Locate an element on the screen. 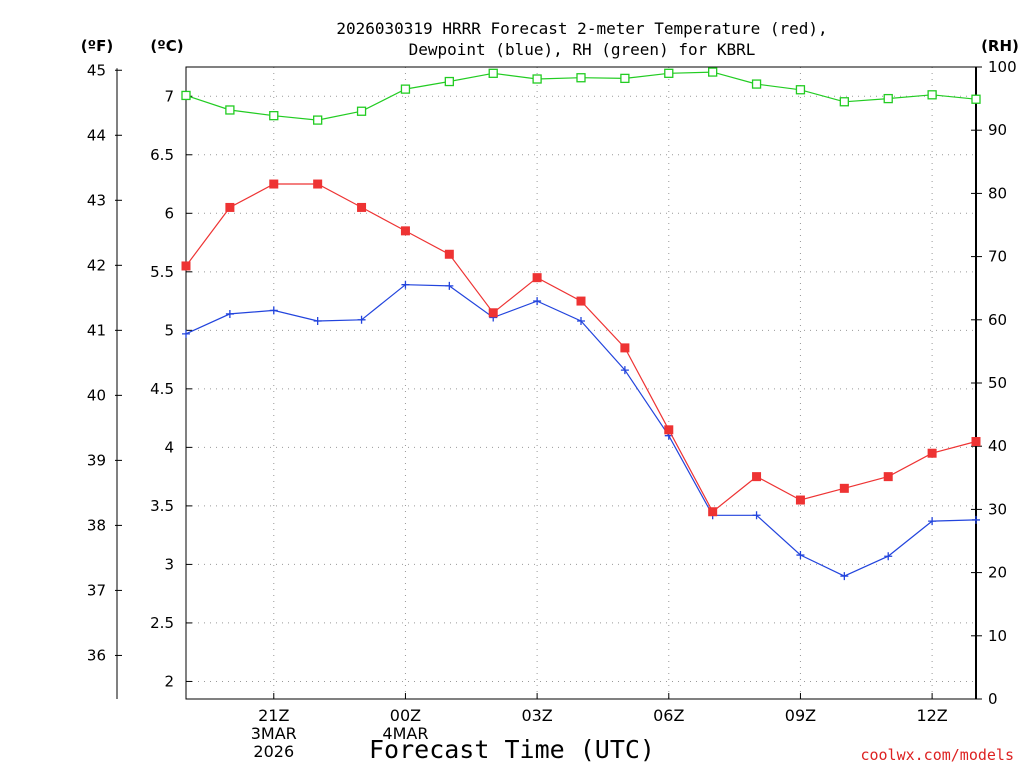 This screenshot has height=768, width=1024. fahrenheit-tick-label: 39 is located at coordinates (96, 460).